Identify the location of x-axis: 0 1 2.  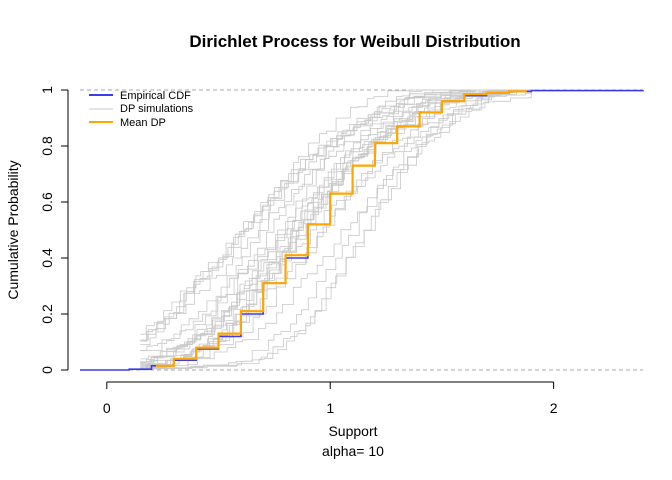
(330, 398).